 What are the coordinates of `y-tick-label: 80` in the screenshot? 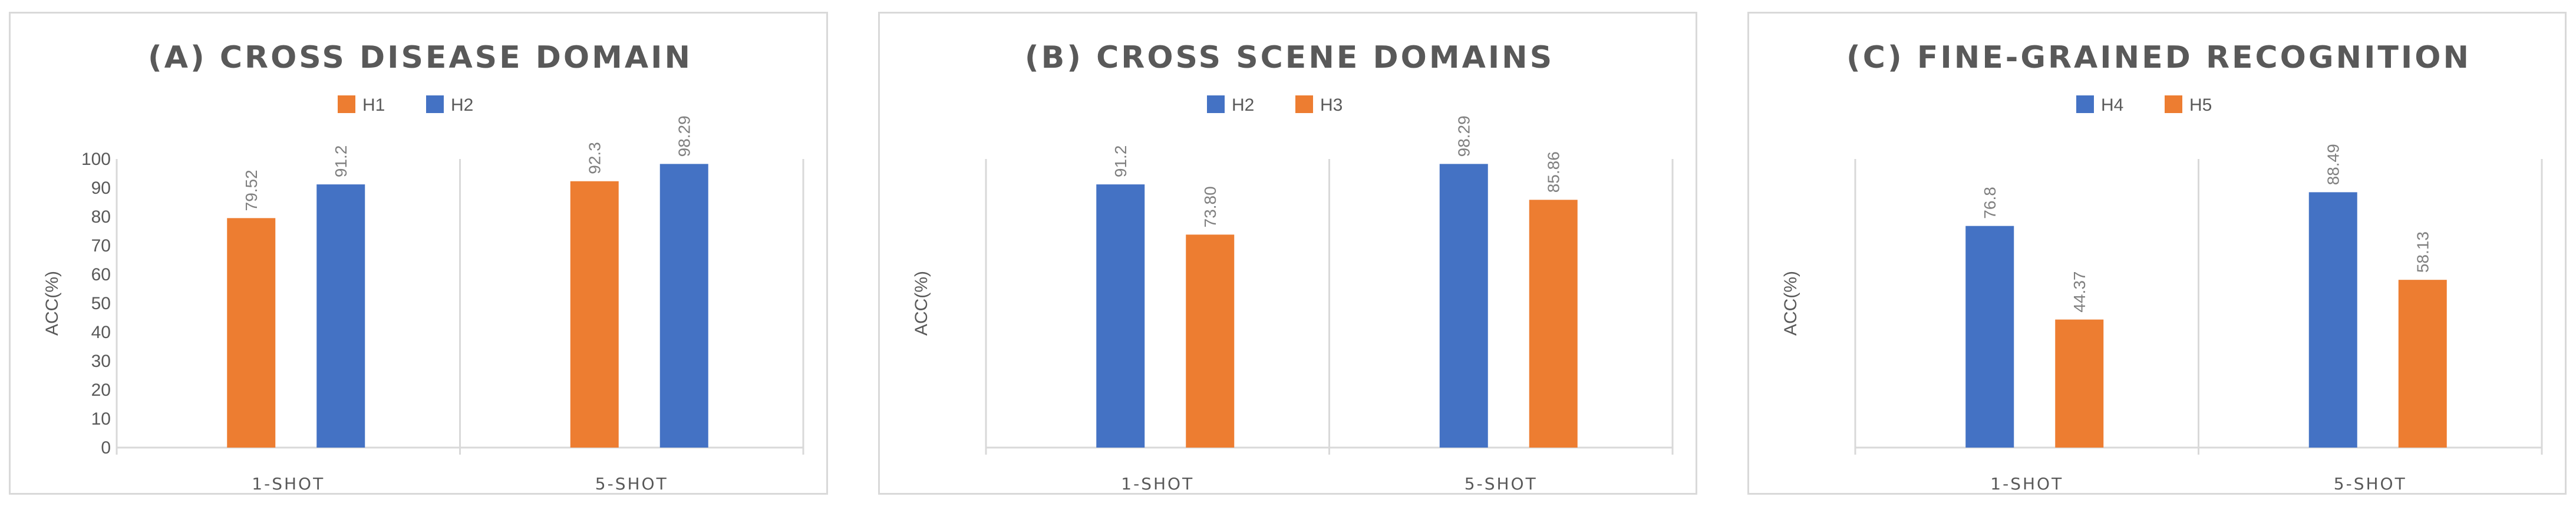 It's located at (101, 217).